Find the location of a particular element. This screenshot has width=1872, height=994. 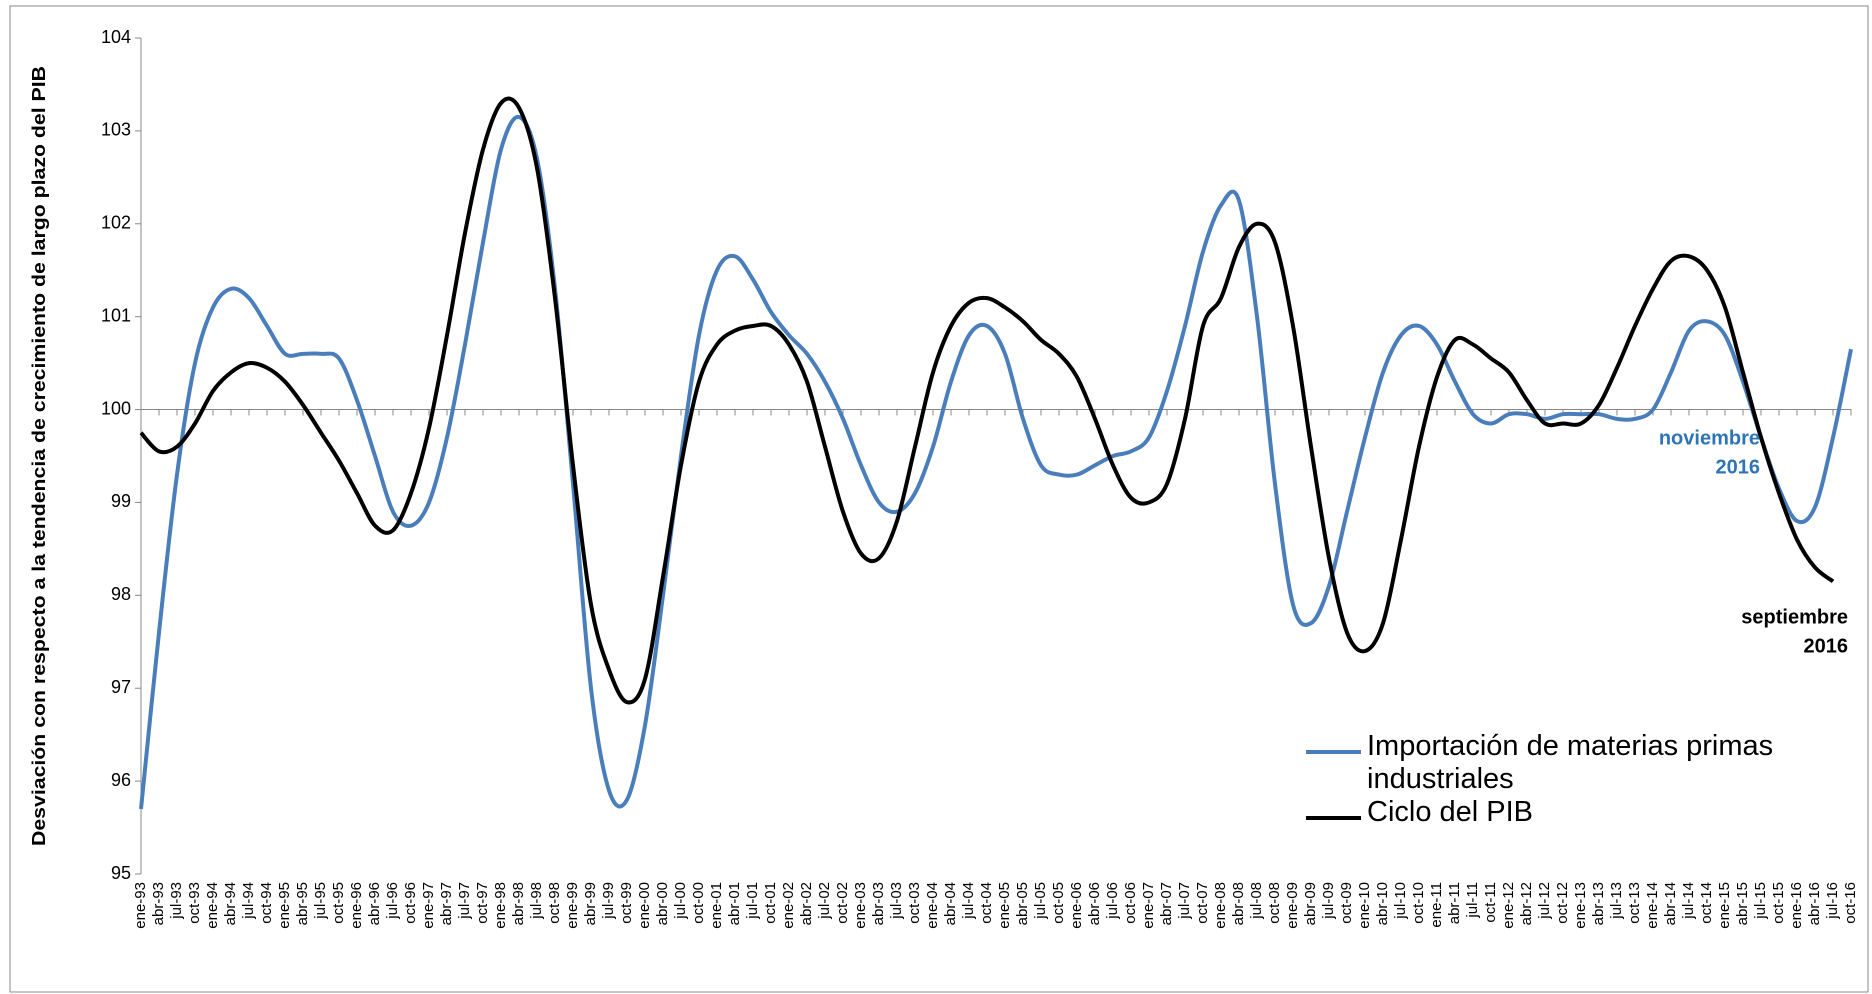

x-tick-label: abr-10 is located at coordinates (1382, 903).